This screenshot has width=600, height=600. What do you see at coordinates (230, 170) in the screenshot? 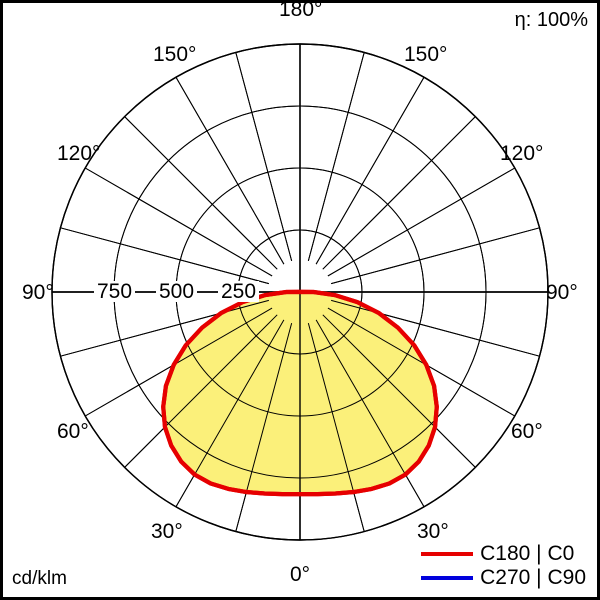
I see `grid-spoke--150` at bounding box center [230, 170].